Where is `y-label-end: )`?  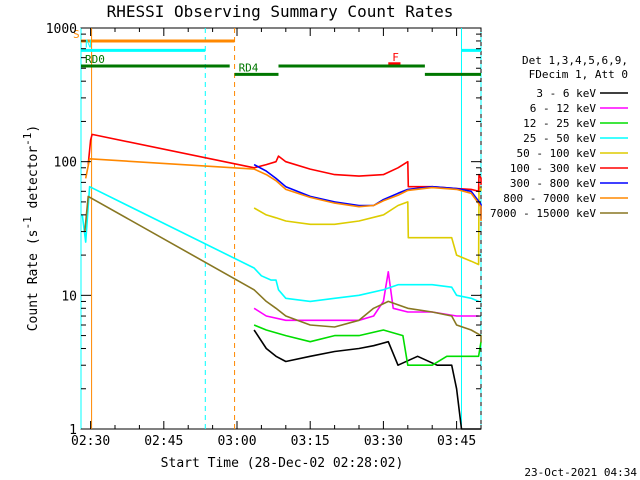
y-label-end: ) is located at coordinates (33, 129).